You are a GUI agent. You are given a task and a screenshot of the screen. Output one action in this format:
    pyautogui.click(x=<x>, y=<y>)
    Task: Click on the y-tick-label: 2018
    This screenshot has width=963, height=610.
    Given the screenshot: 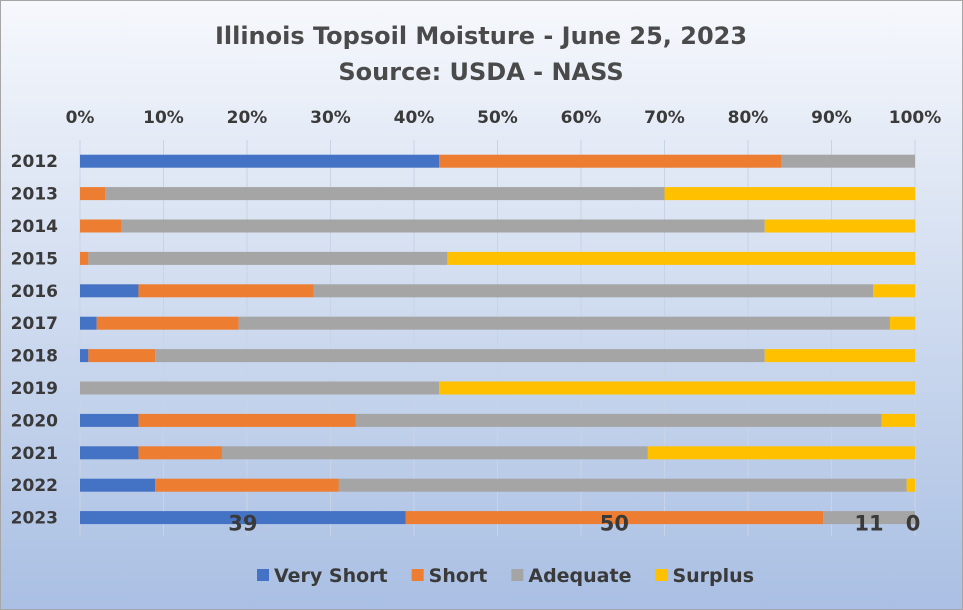 What is the action you would take?
    pyautogui.click(x=34, y=357)
    